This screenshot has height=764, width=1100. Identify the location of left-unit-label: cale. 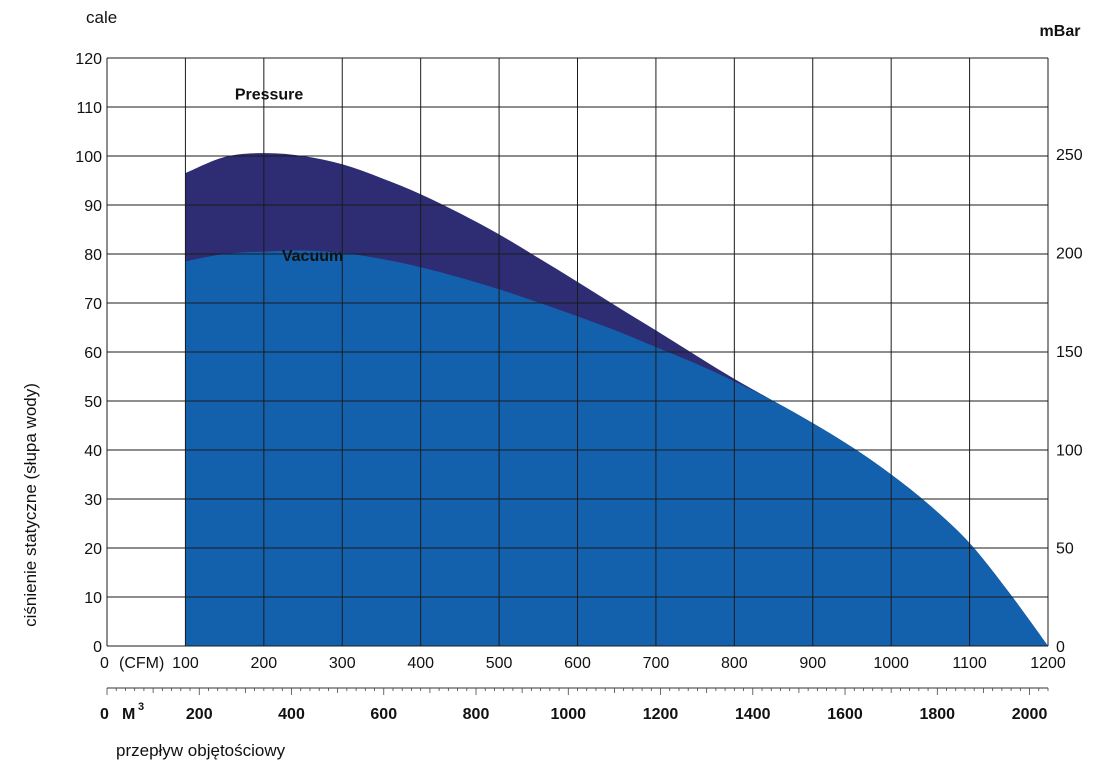
(101, 17).